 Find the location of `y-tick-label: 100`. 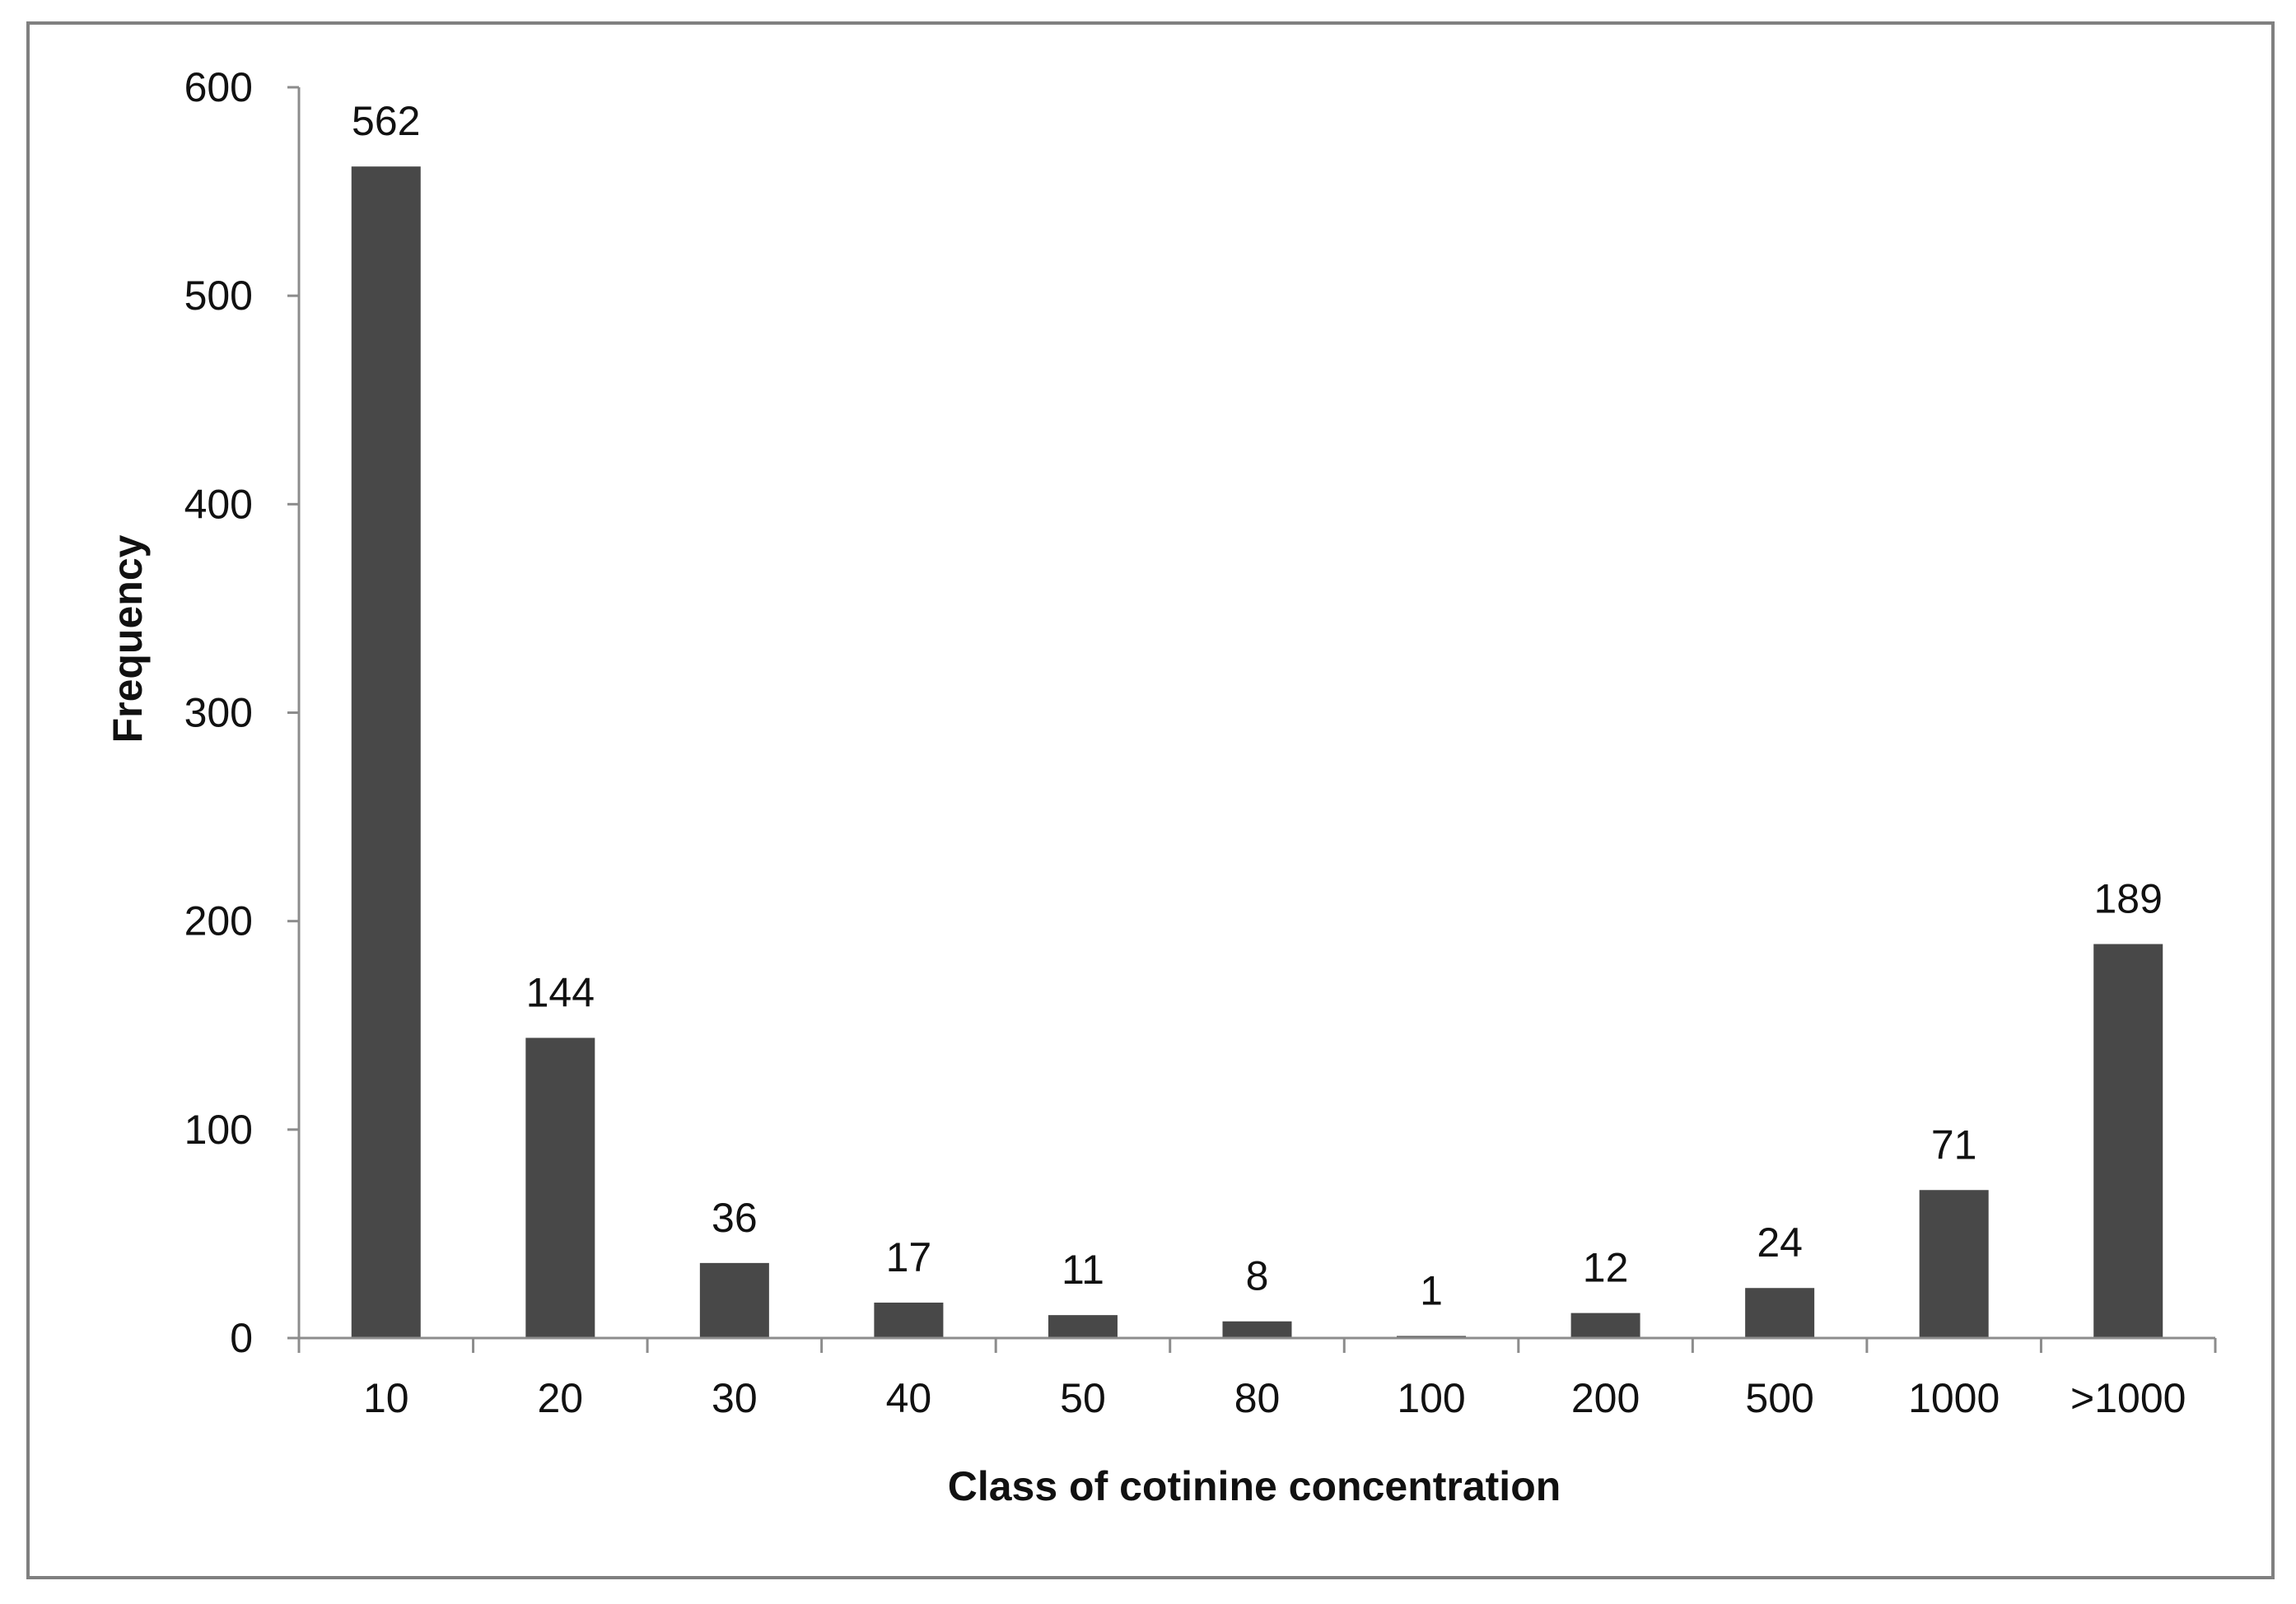

y-tick-label: 100 is located at coordinates (218, 1130).